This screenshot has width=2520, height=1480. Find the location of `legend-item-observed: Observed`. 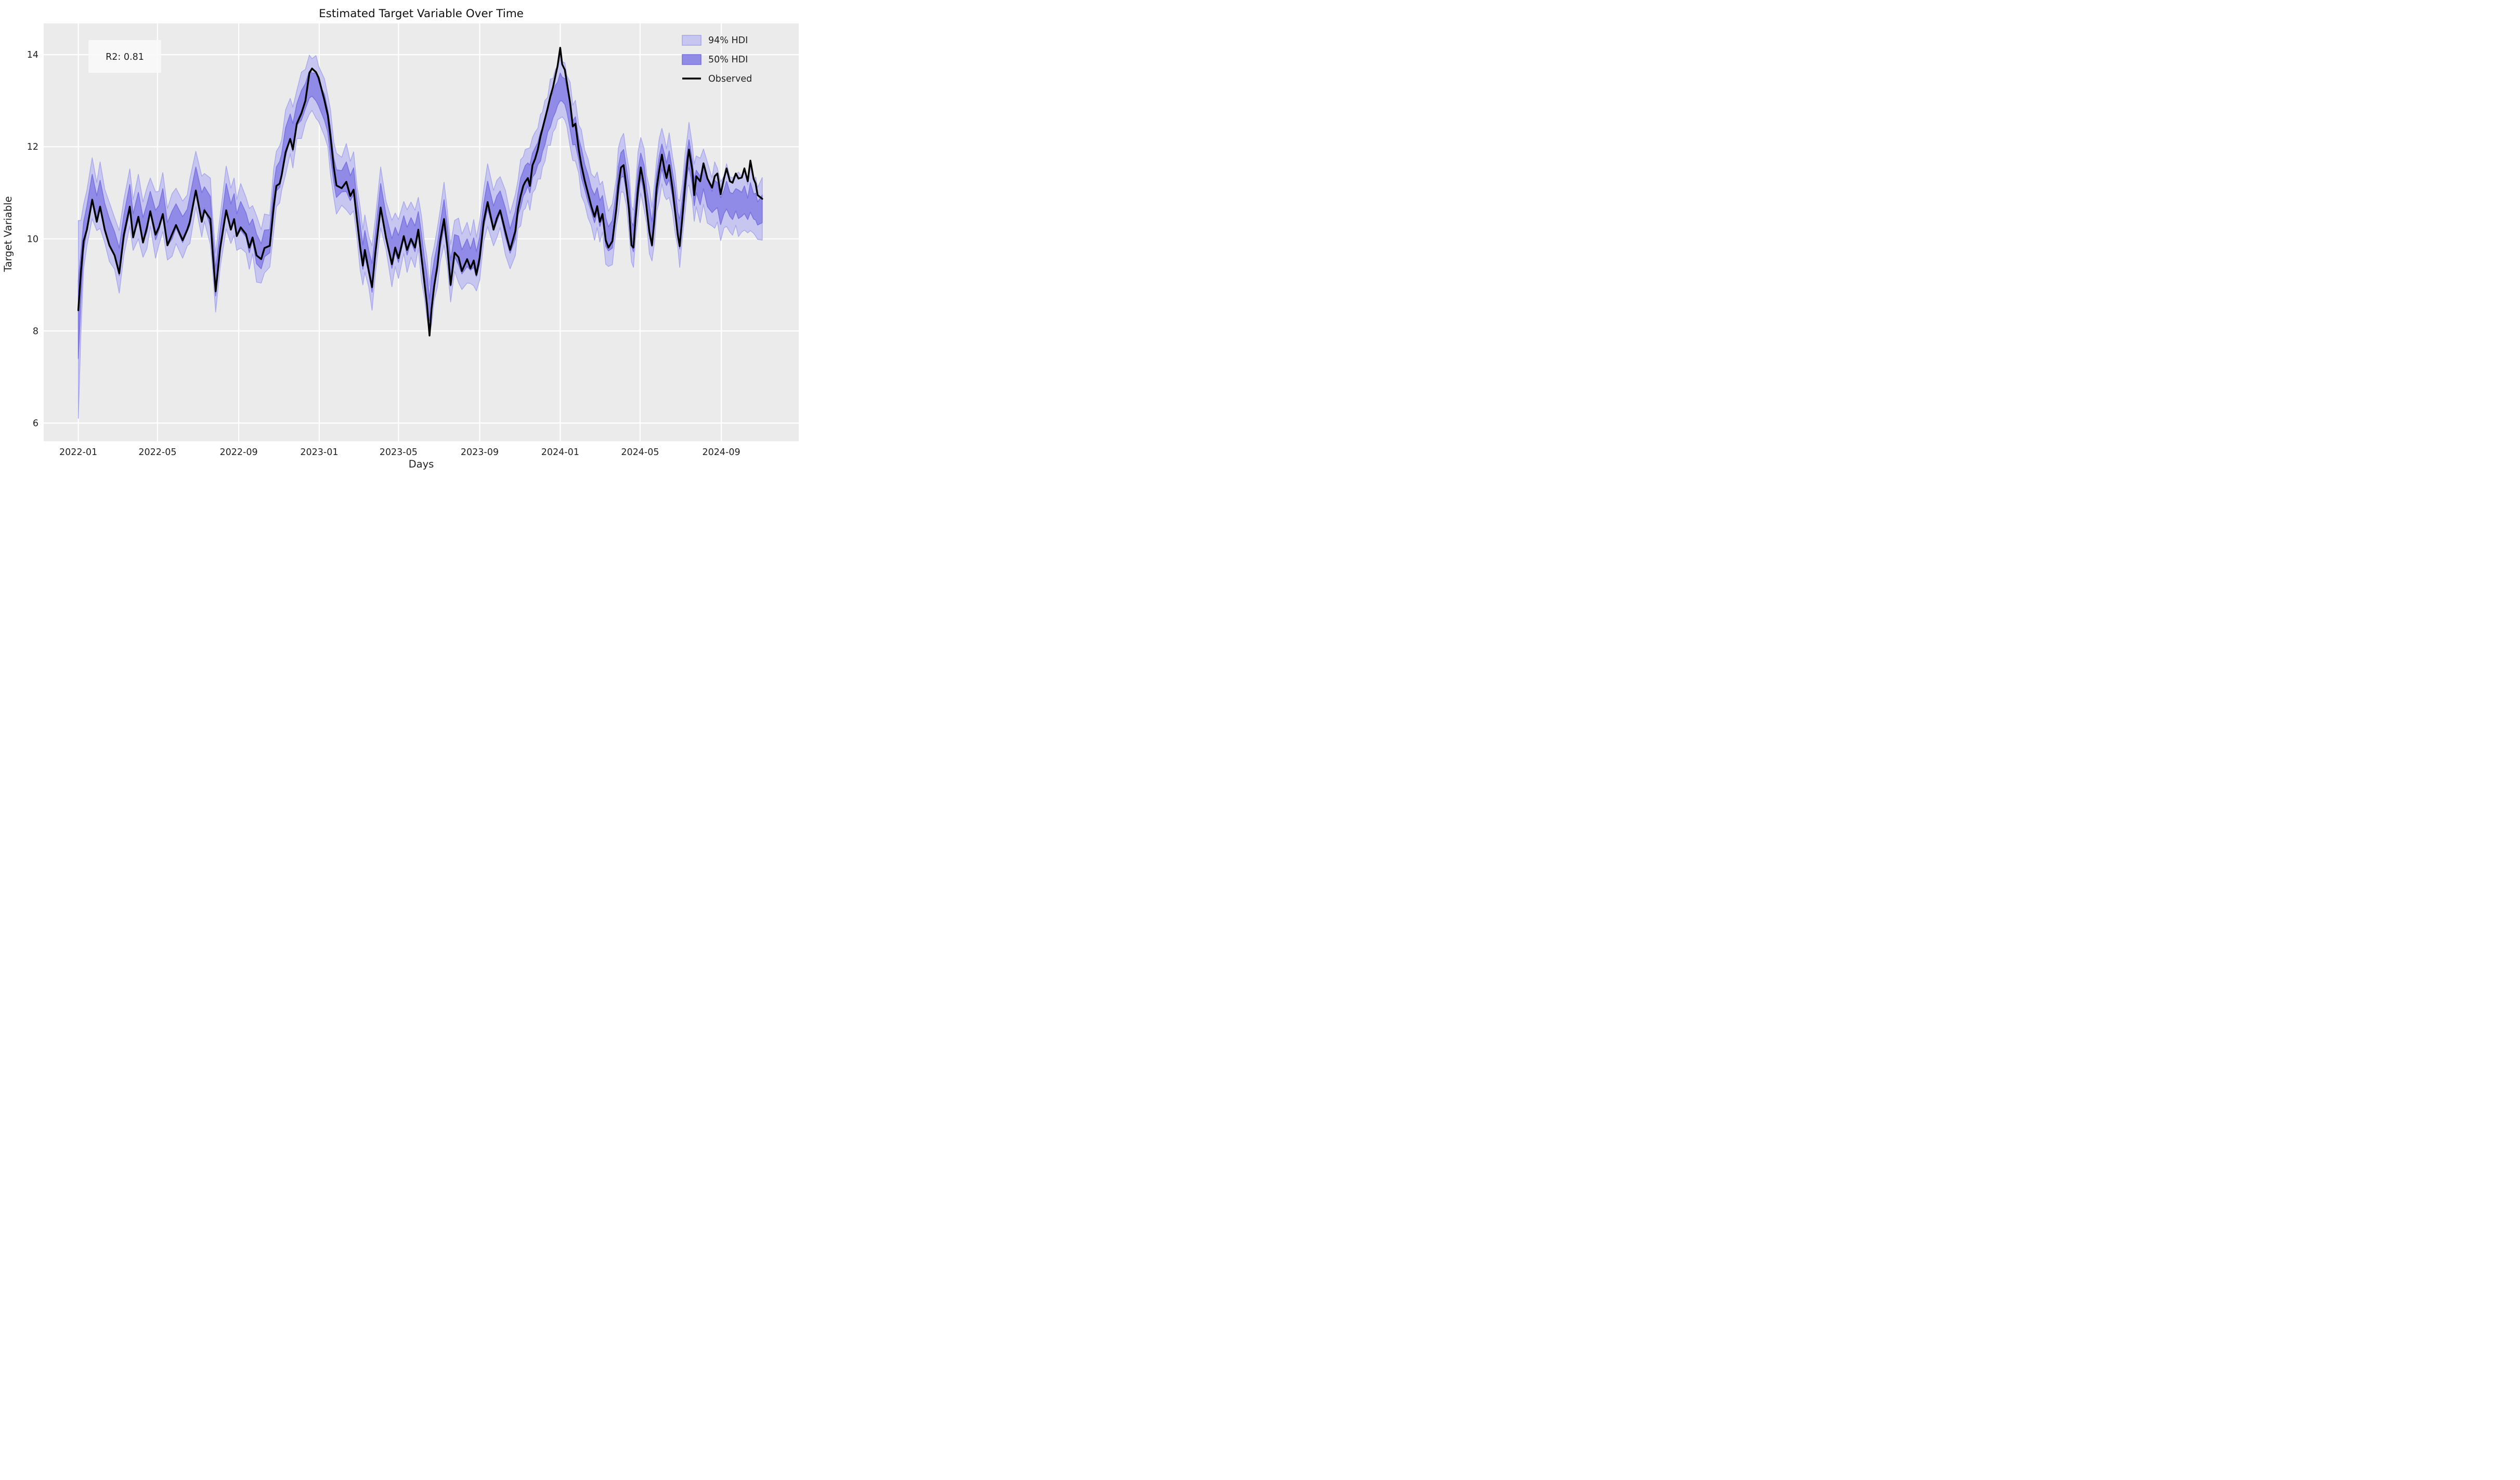

legend-item-observed: Observed is located at coordinates (717, 79).